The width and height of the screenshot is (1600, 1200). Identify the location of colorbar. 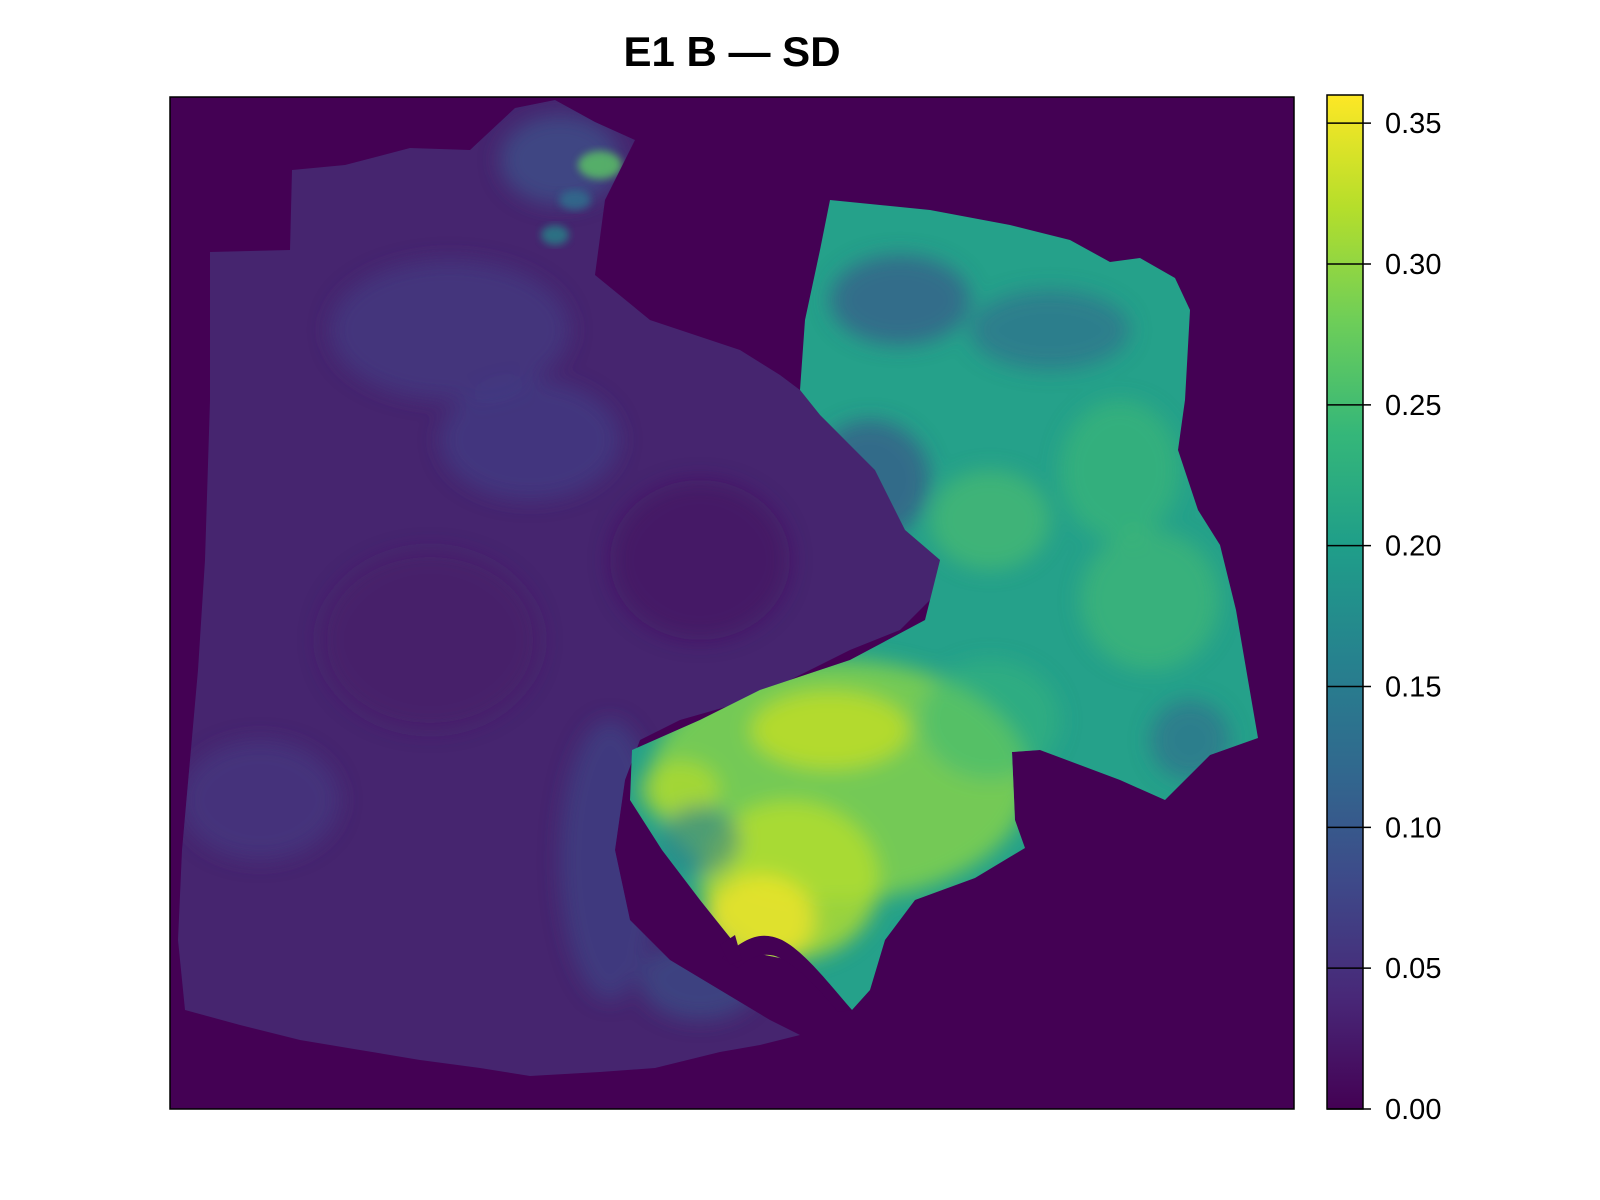
(1345, 602).